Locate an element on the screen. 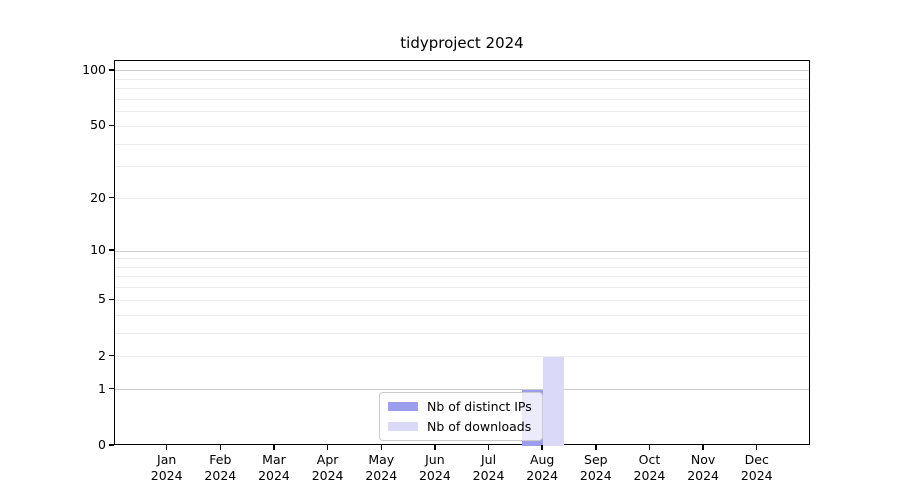 The width and height of the screenshot is (900, 500). x-tick-month: Jan is located at coordinates (167, 459).